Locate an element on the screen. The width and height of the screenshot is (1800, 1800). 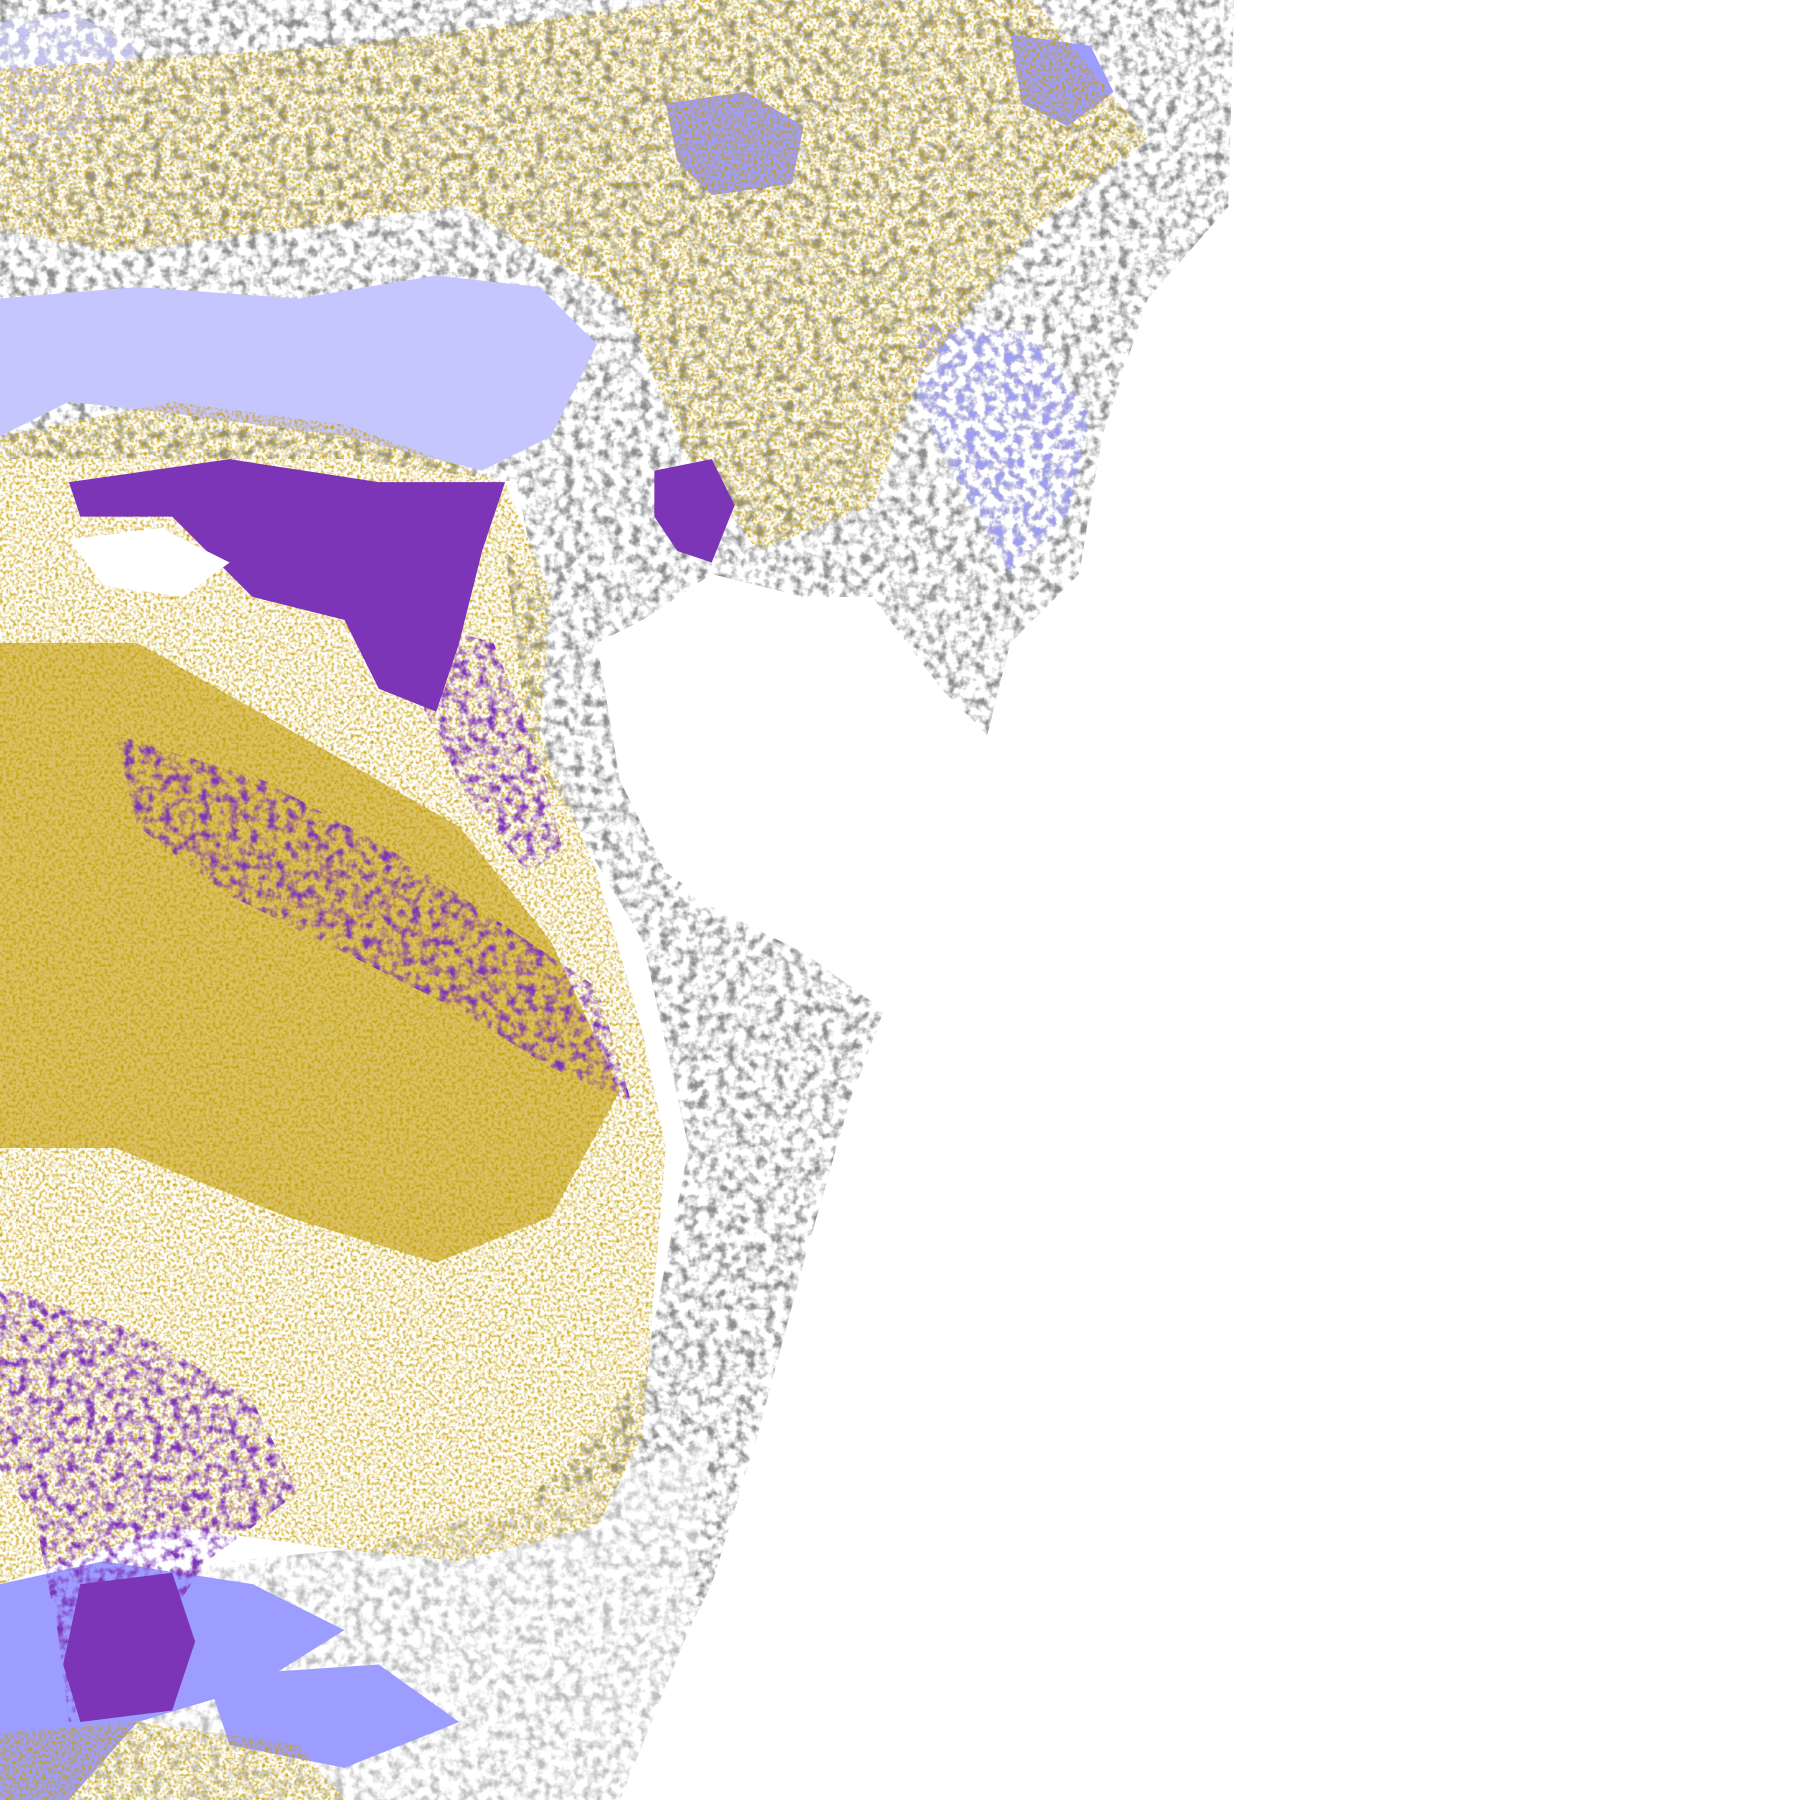
east-purple-patch is located at coordinates (694, 511).